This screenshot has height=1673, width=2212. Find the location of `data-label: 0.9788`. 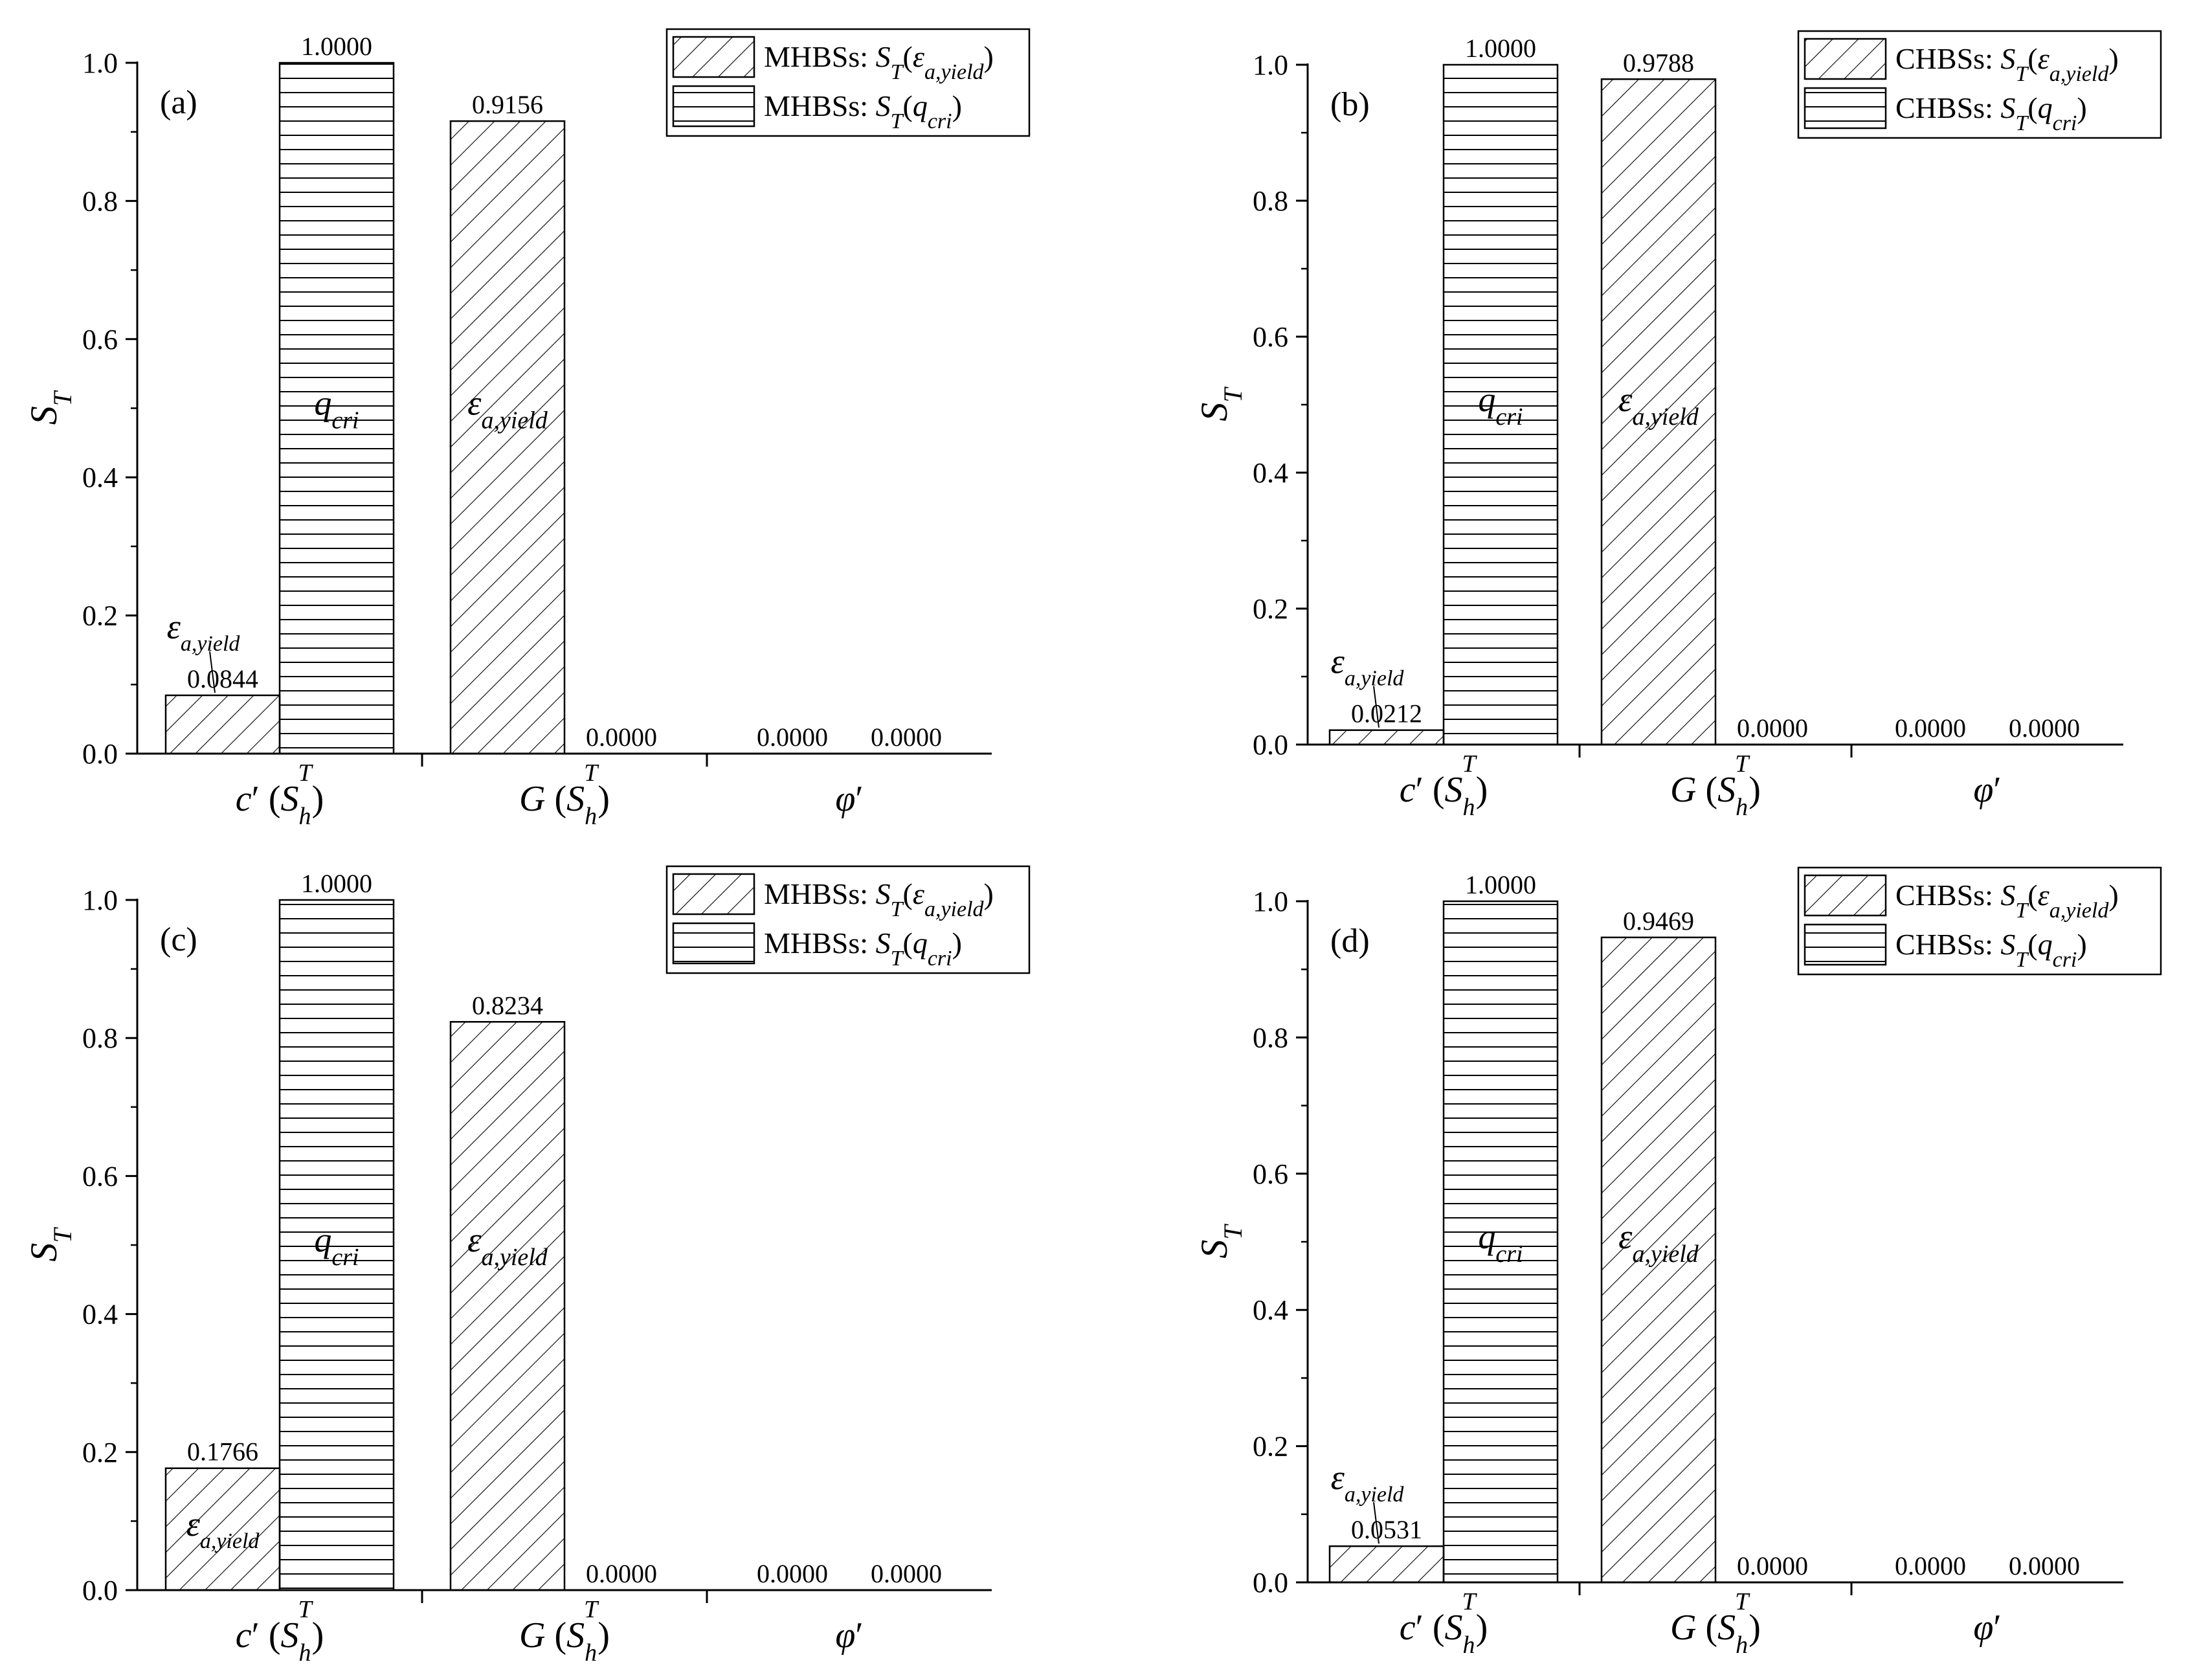

data-label: 0.9788 is located at coordinates (1659, 63).